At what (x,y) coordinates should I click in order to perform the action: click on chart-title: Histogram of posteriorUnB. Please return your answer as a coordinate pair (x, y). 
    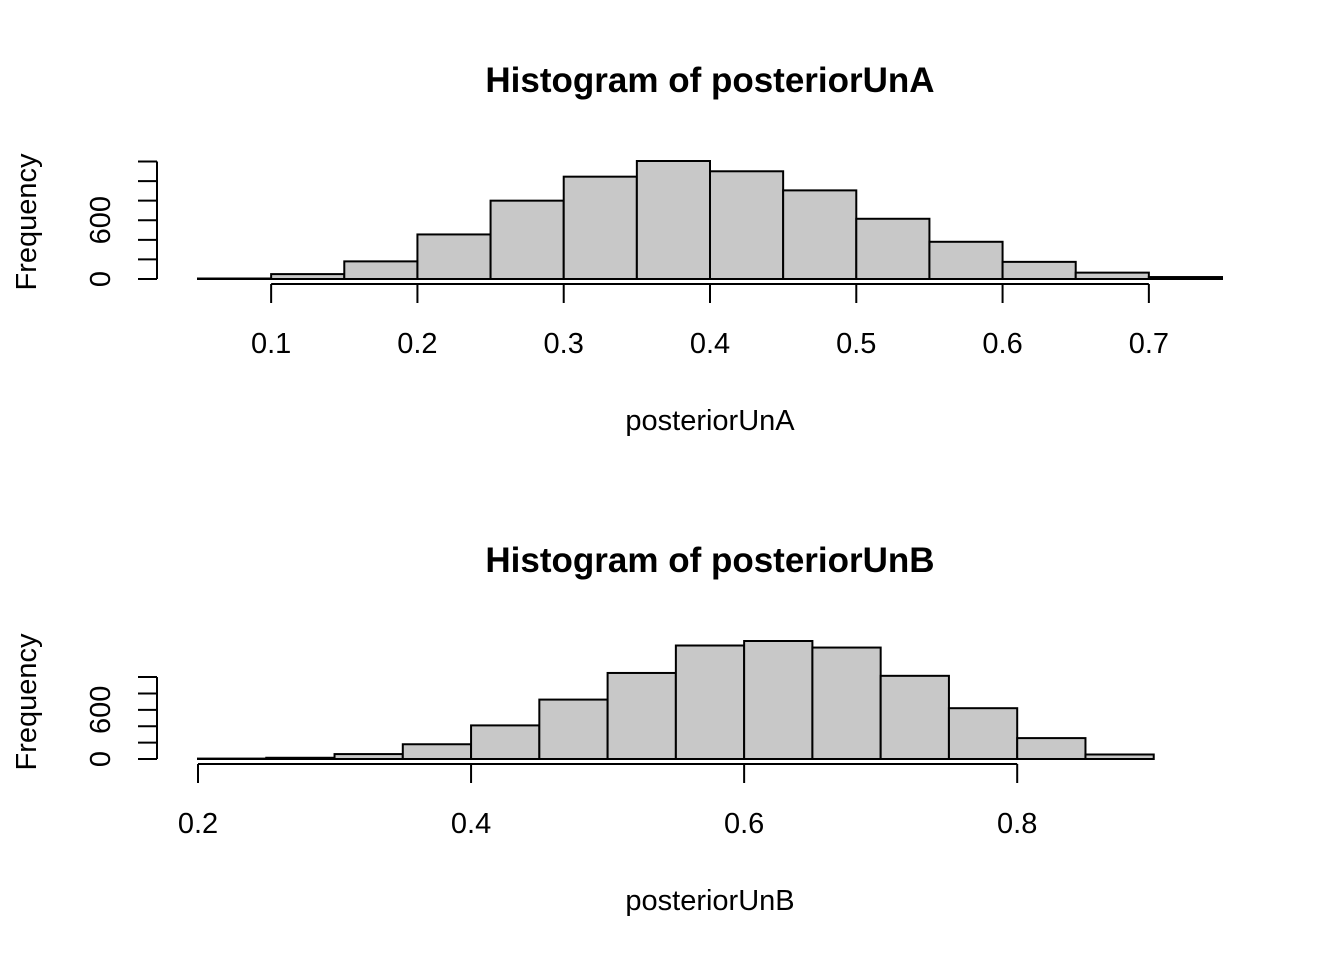
    Looking at the image, I should click on (709, 560).